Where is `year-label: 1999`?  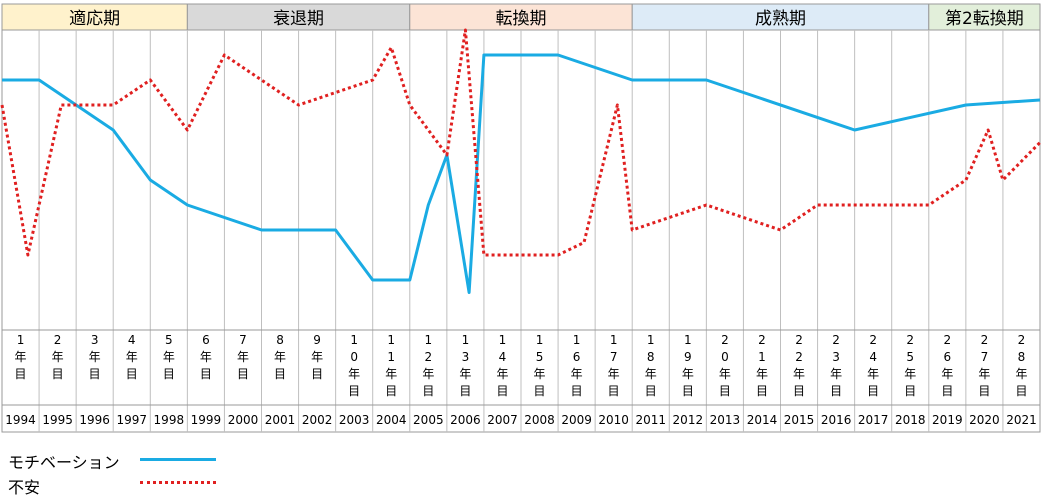 year-label: 1999 is located at coordinates (206, 420).